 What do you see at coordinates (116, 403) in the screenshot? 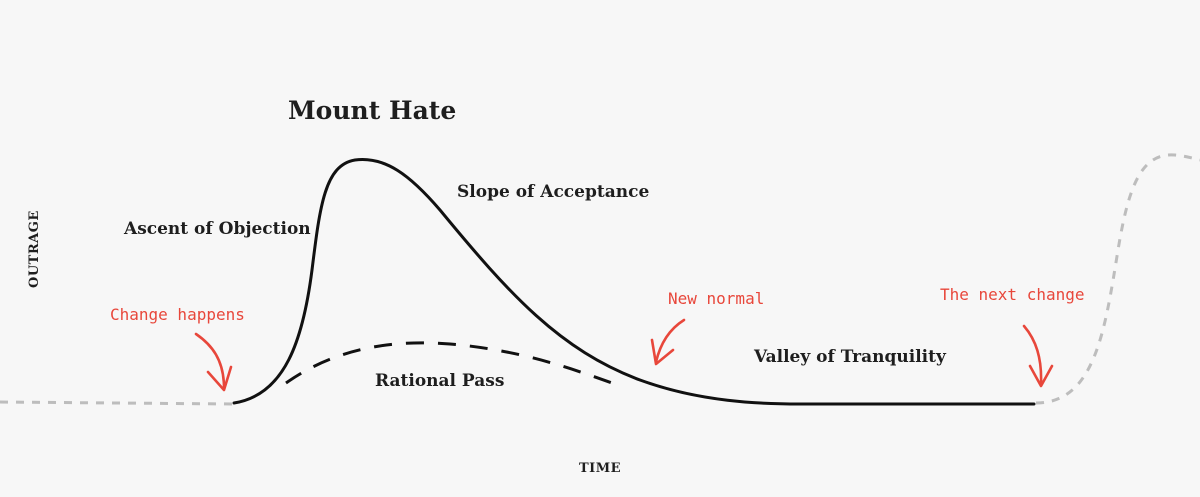
I see `pre-change-baseline` at bounding box center [116, 403].